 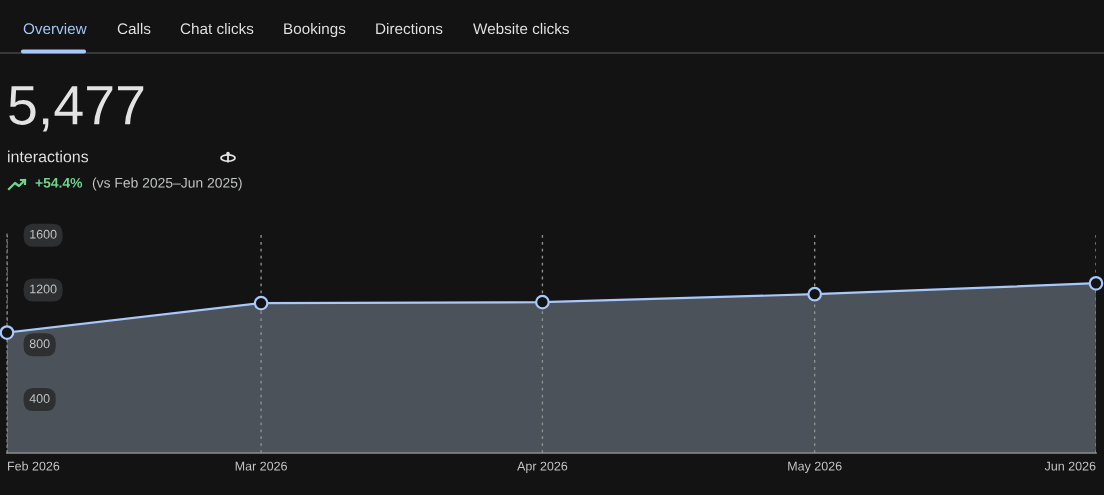 I want to click on x-tick-label: Feb 2026, so click(x=34, y=466).